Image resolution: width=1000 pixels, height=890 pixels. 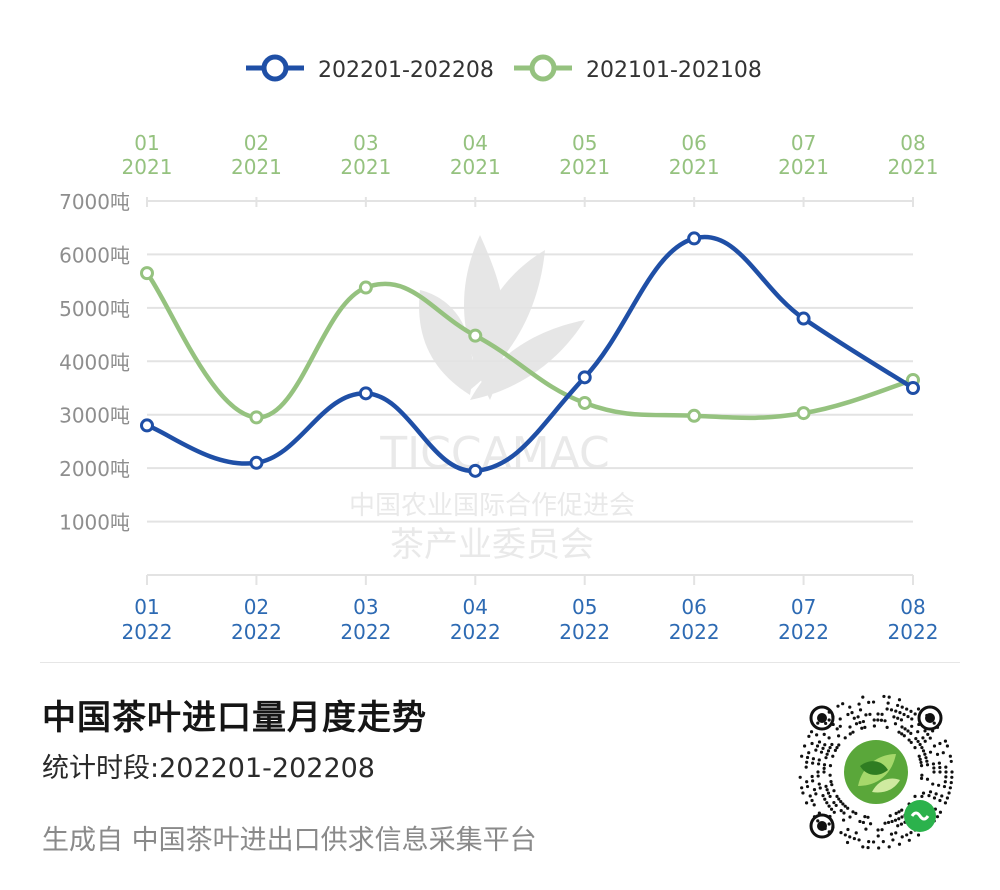 I want to click on x-bottom-month-label: 06, so click(x=693, y=607).